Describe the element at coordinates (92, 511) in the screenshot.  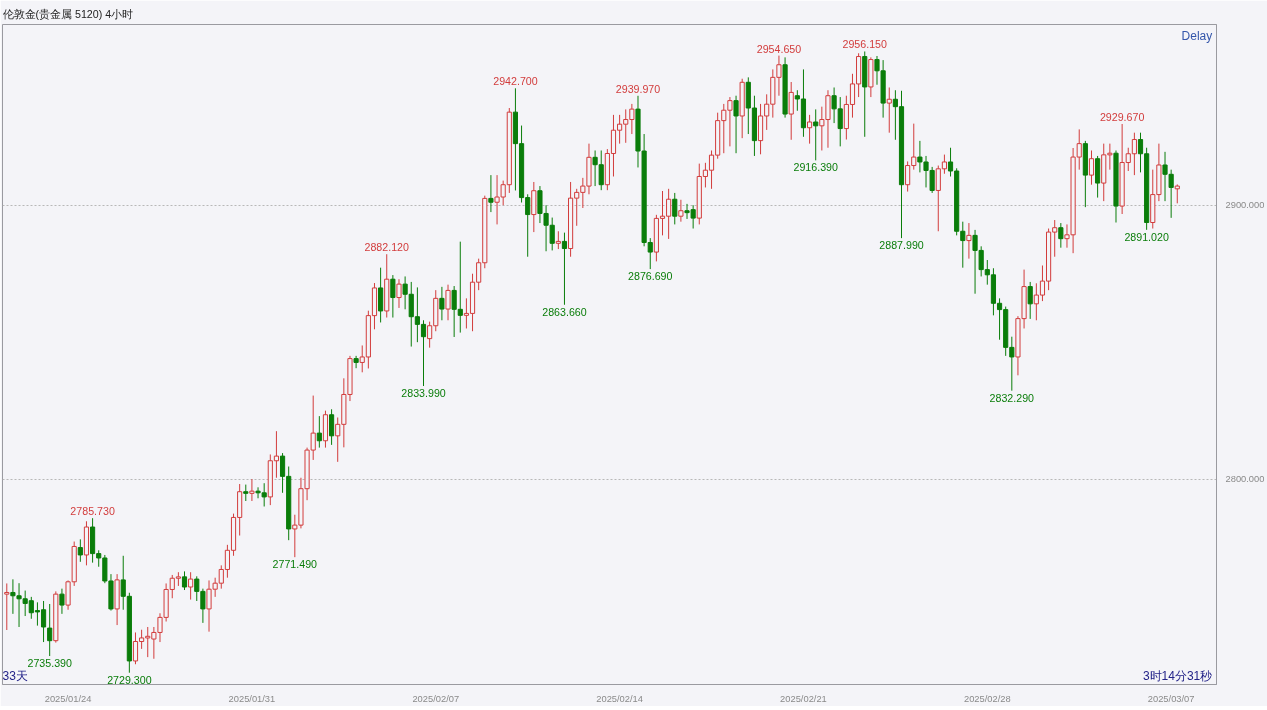
I see `annotation: 2785.730` at that location.